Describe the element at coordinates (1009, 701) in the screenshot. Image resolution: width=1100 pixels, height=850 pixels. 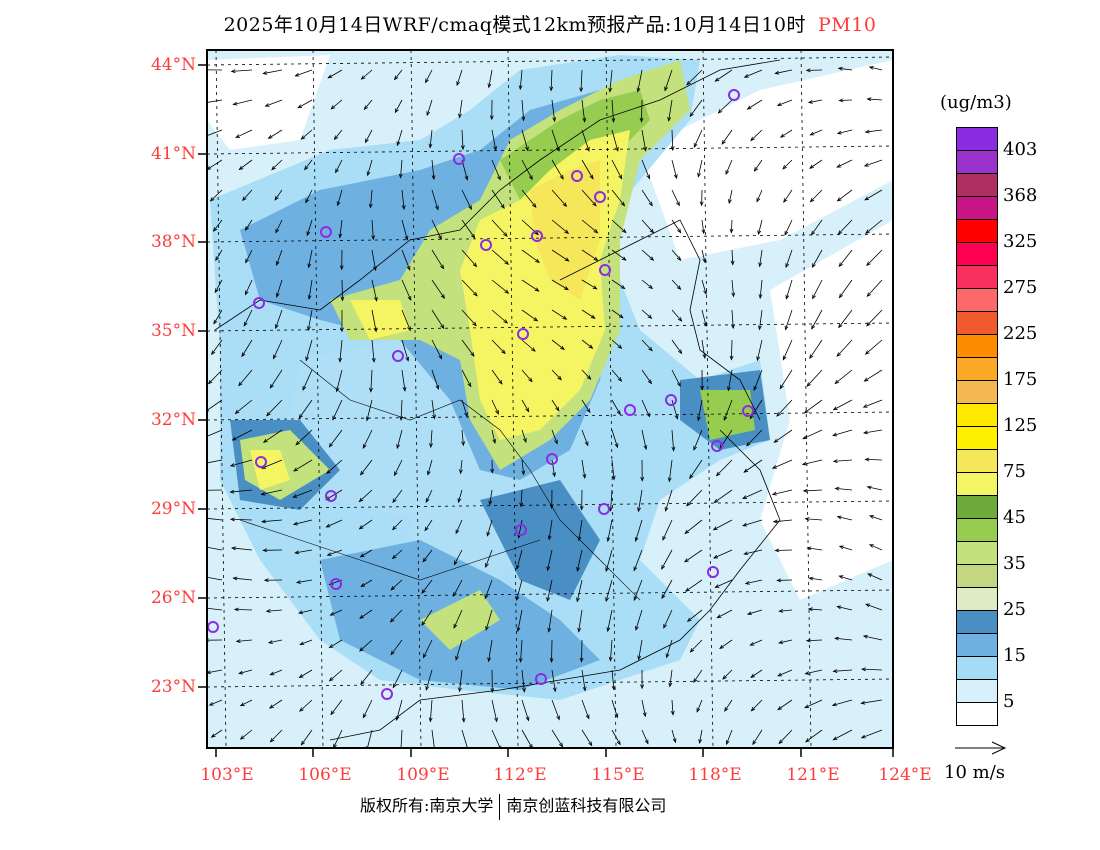
I see `color-bar-label: 5` at that location.